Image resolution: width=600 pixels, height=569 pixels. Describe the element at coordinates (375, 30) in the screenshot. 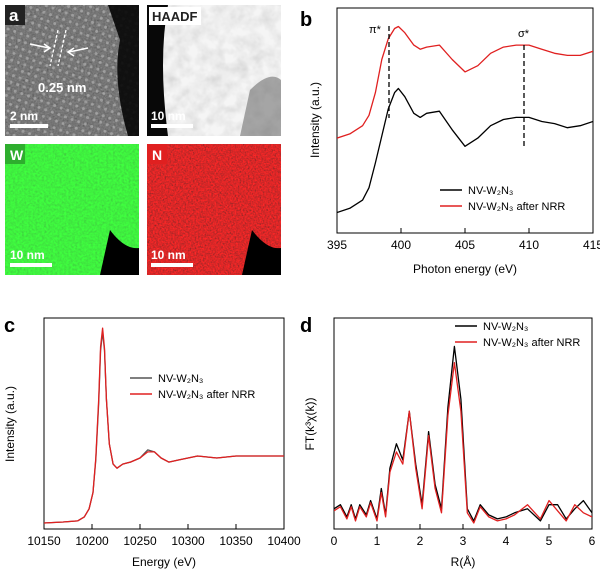

I see `pi-star-label: π*` at that location.